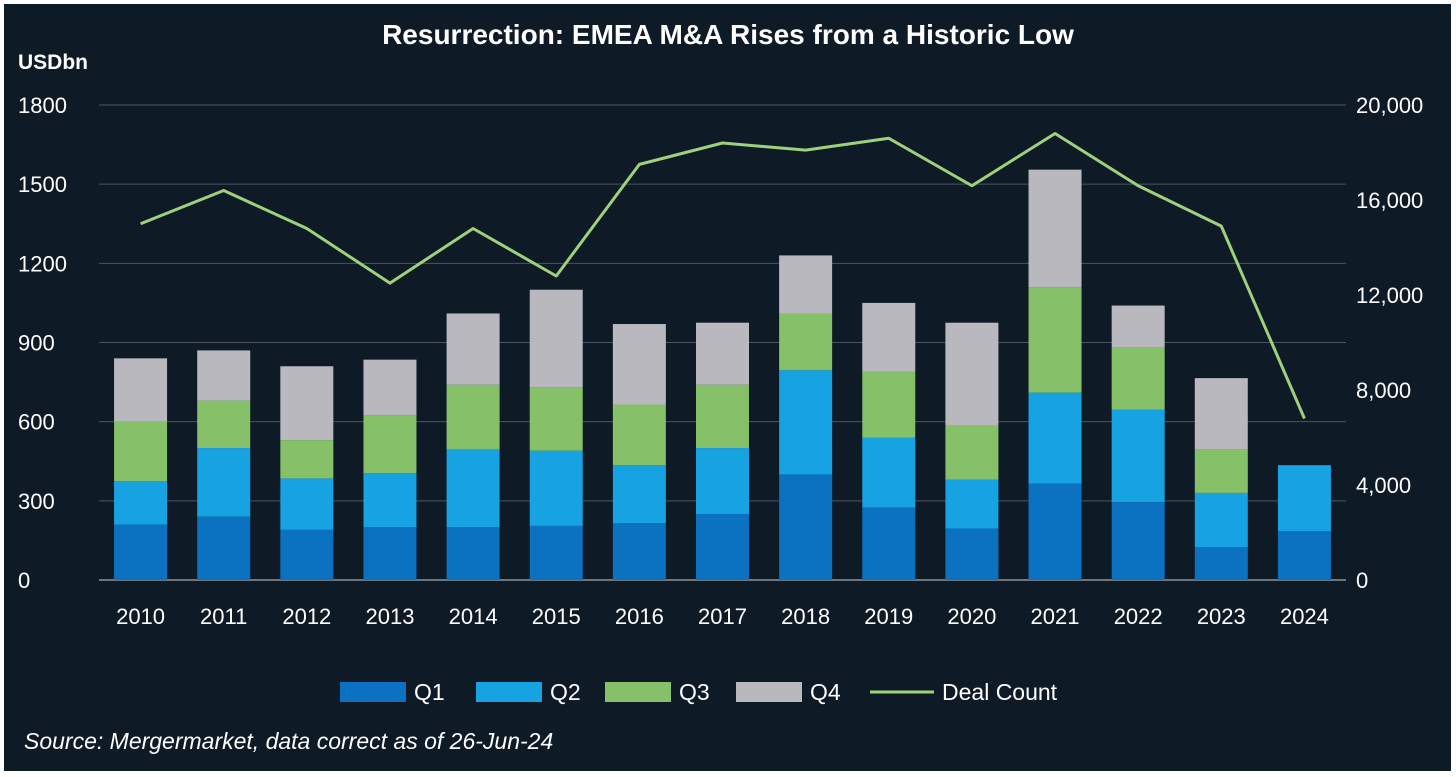 The height and width of the screenshot is (777, 1456). What do you see at coordinates (1138, 456) in the screenshot?
I see `bar-q2-2022` at bounding box center [1138, 456].